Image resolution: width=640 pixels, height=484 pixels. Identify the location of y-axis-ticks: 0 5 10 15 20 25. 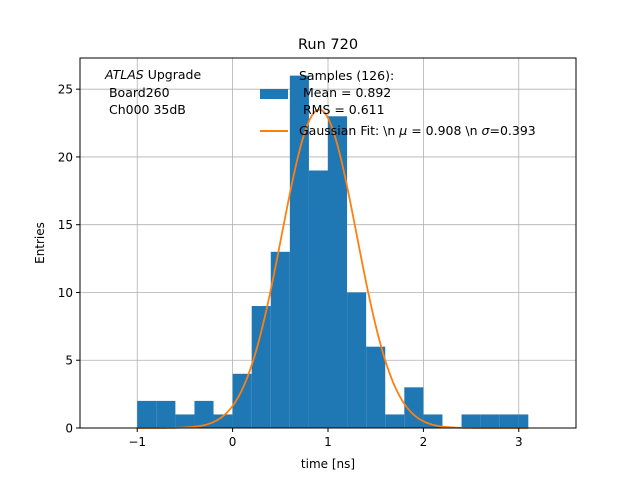
(69, 259).